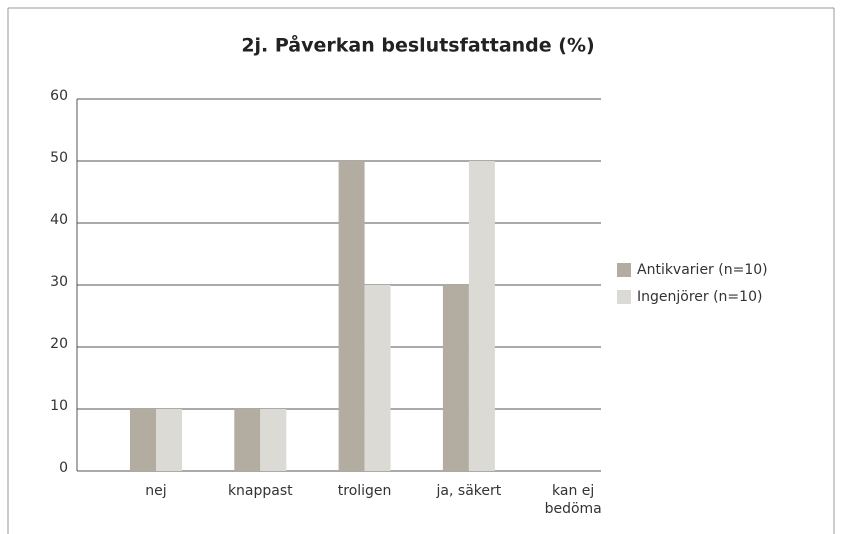  Describe the element at coordinates (156, 491) in the screenshot. I see `x-tick-label: nej` at that location.